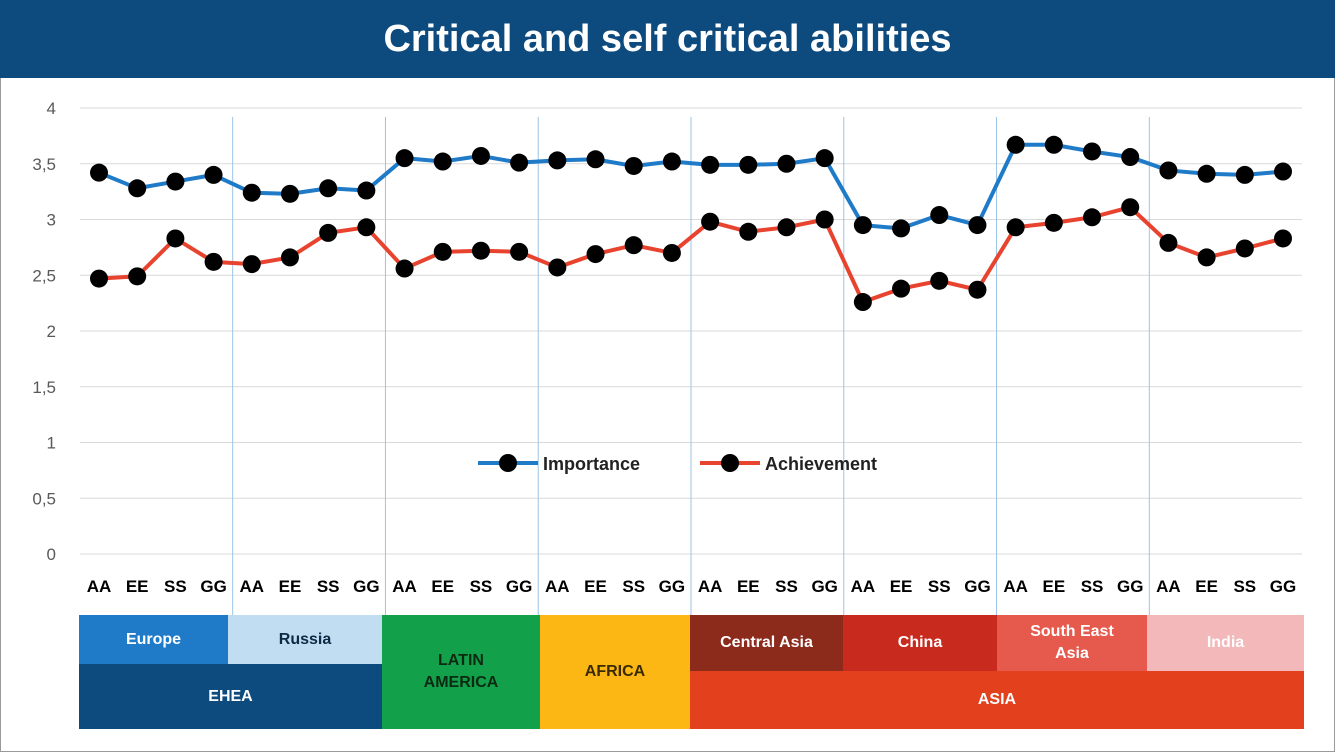 This screenshot has width=1335, height=752. What do you see at coordinates (44, 498) in the screenshot?
I see `y-tick-label: 0,5` at bounding box center [44, 498].